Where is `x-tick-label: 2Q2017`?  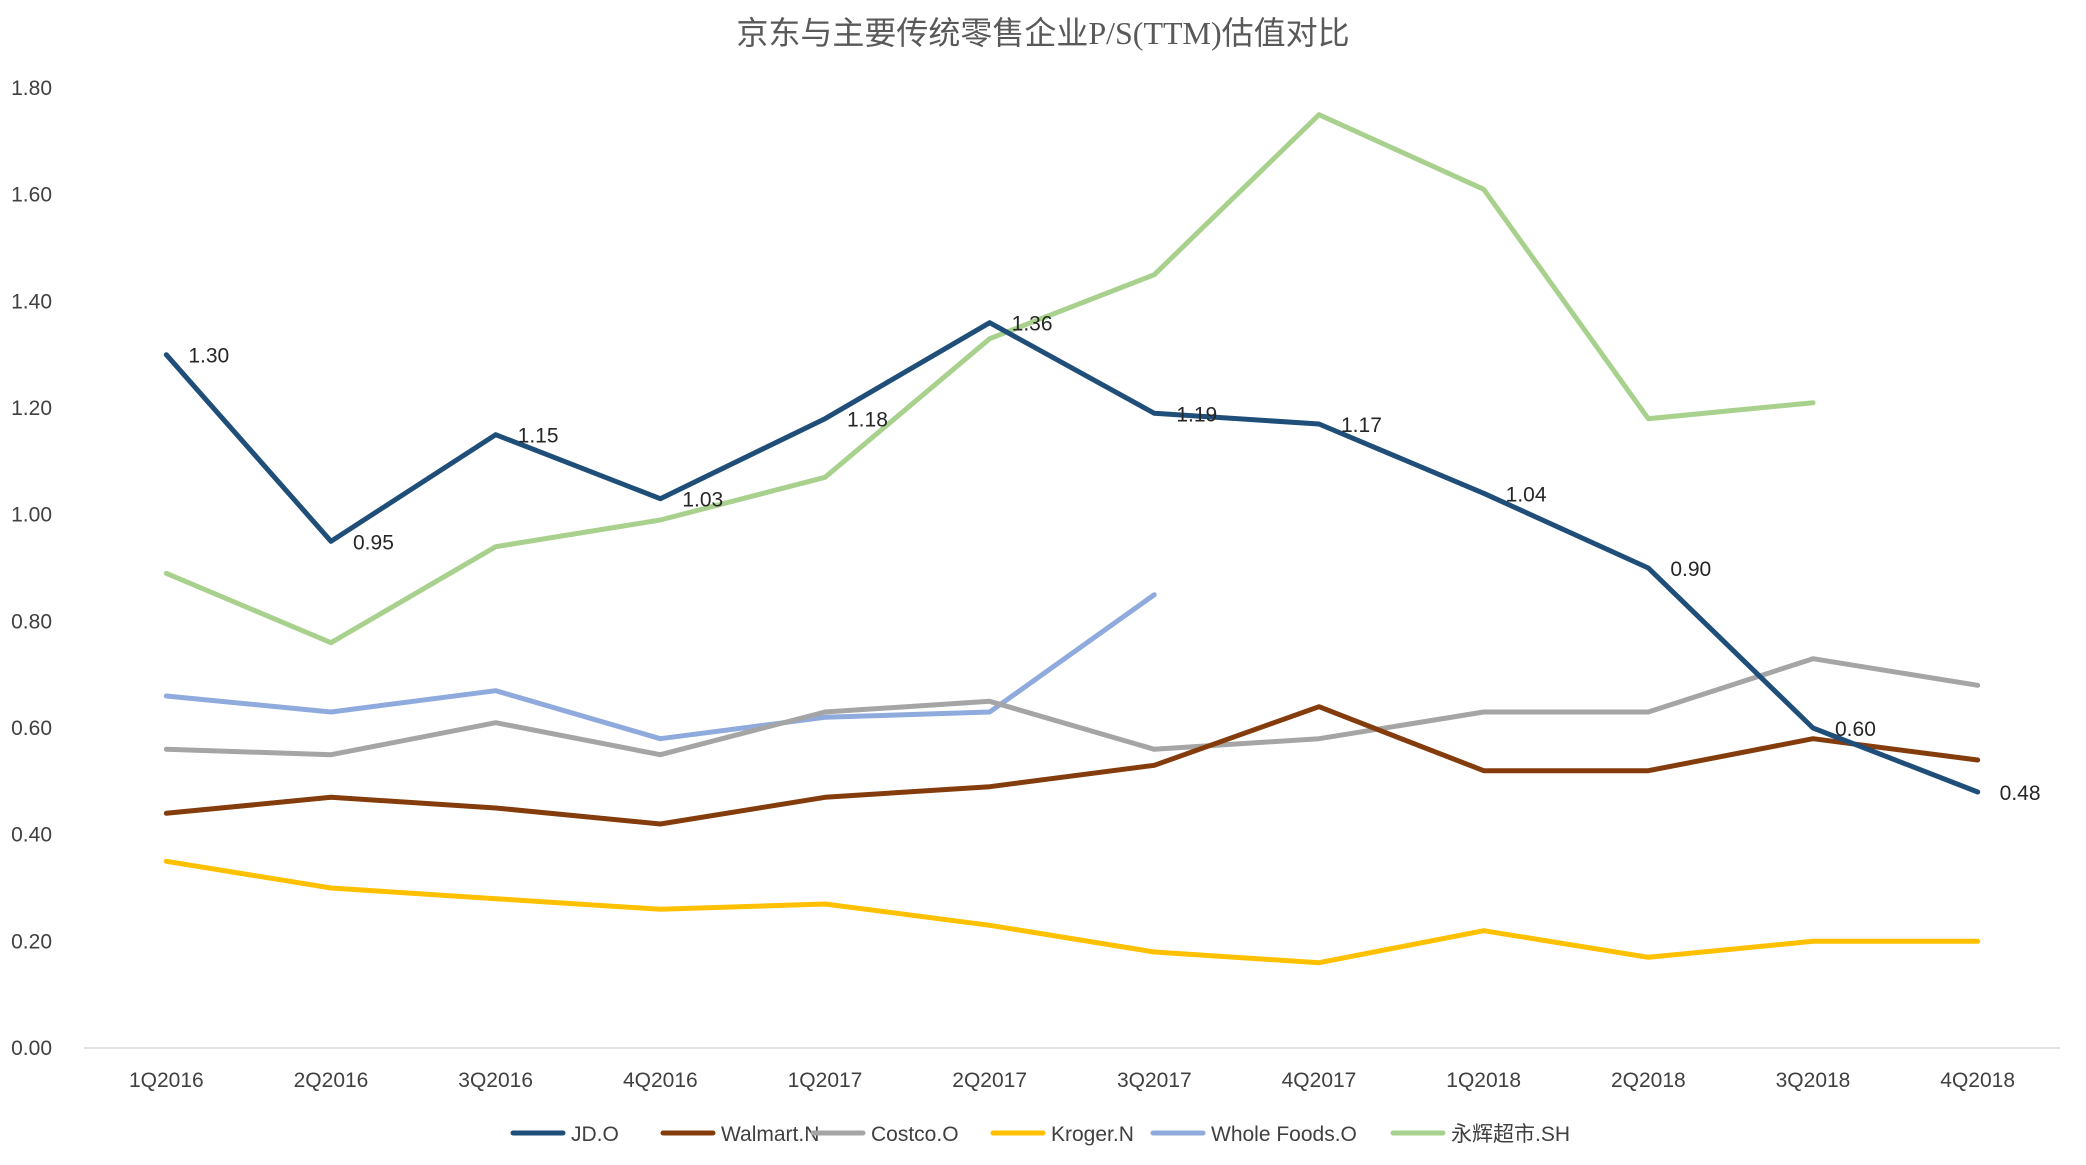
x-tick-label: 2Q2017 is located at coordinates (989, 1080).